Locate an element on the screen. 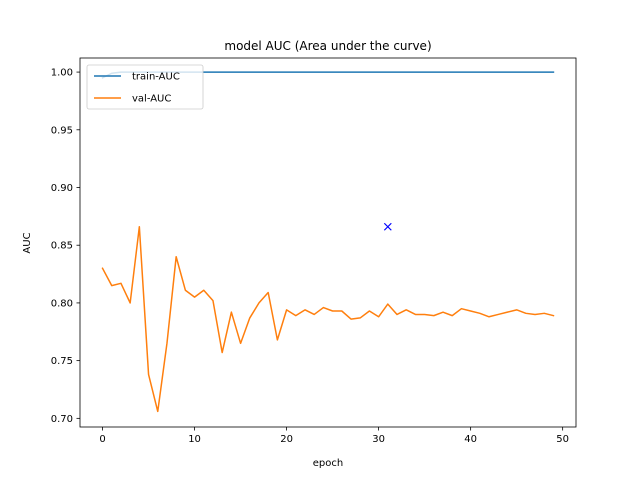 The width and height of the screenshot is (640, 480). x-tick-label: 0 is located at coordinates (102, 439).